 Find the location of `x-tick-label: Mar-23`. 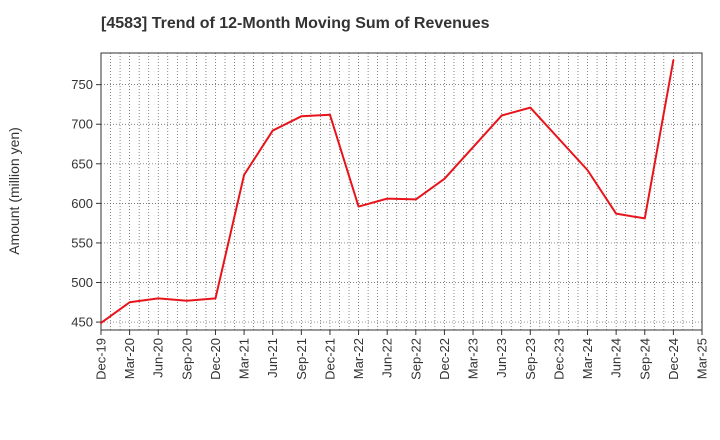

x-tick-label: Mar-23 is located at coordinates (473, 358).